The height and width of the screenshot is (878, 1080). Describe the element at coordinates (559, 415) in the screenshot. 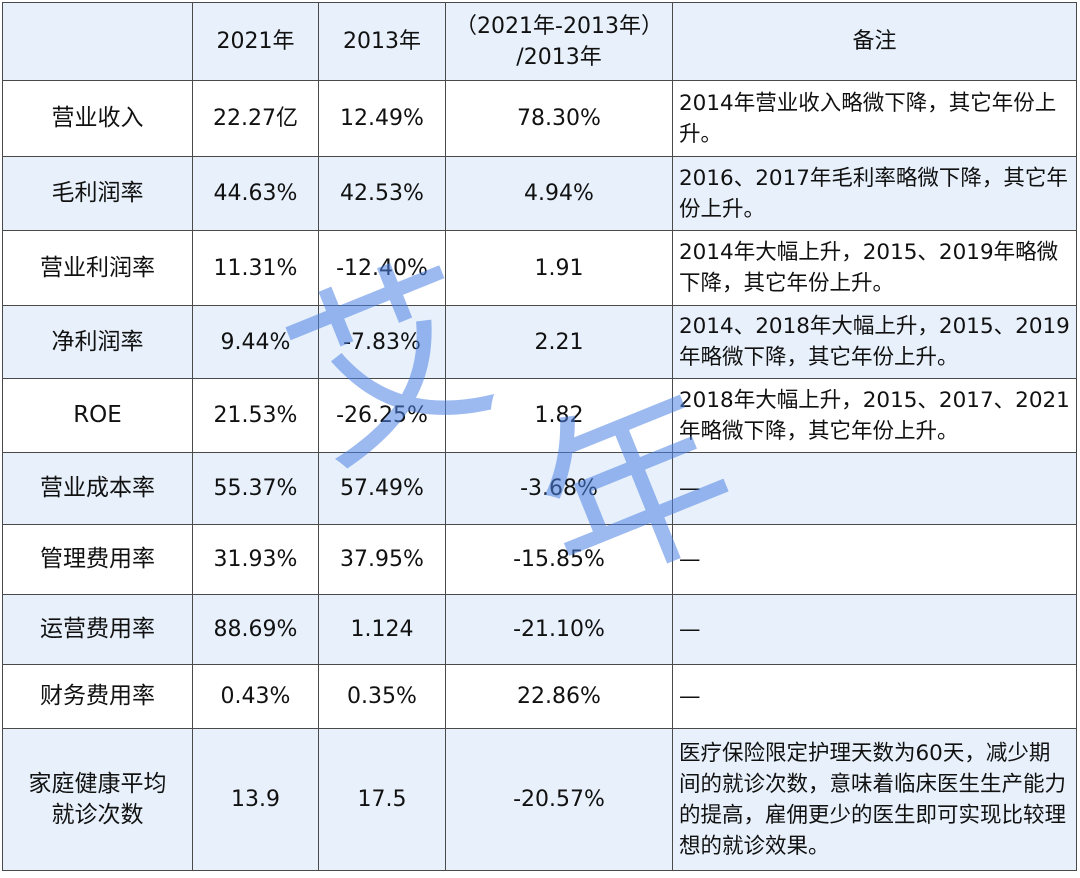

I see `value-change: 1.82` at that location.